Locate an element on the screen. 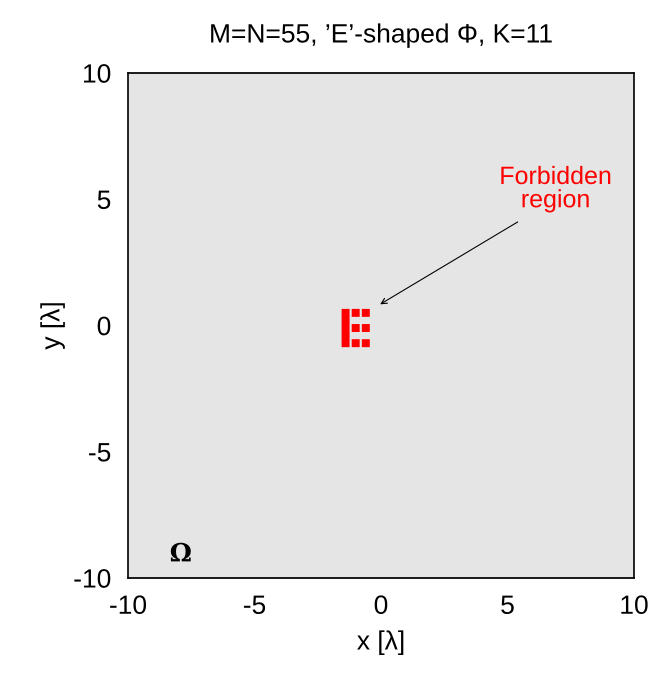 This screenshot has height=690, width=656. y-tick-label: -10 is located at coordinates (92, 578).